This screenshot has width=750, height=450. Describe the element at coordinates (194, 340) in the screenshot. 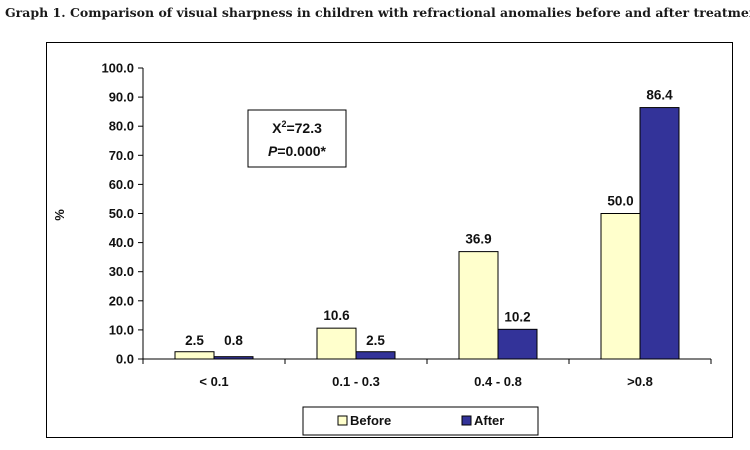

I see `data-label-before: 2.5` at that location.